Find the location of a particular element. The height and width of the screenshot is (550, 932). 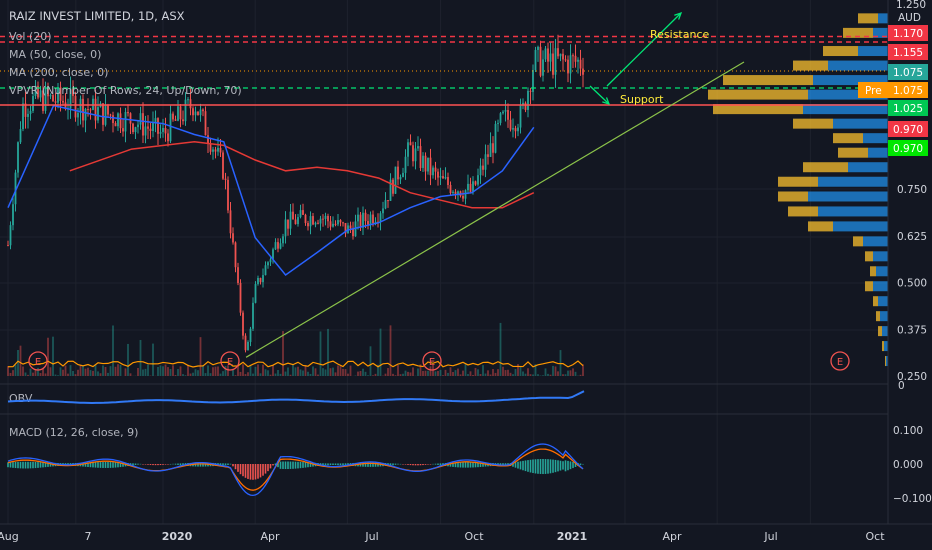

macd-label: MACD (12, 26, close, 9) is located at coordinates (73, 432).